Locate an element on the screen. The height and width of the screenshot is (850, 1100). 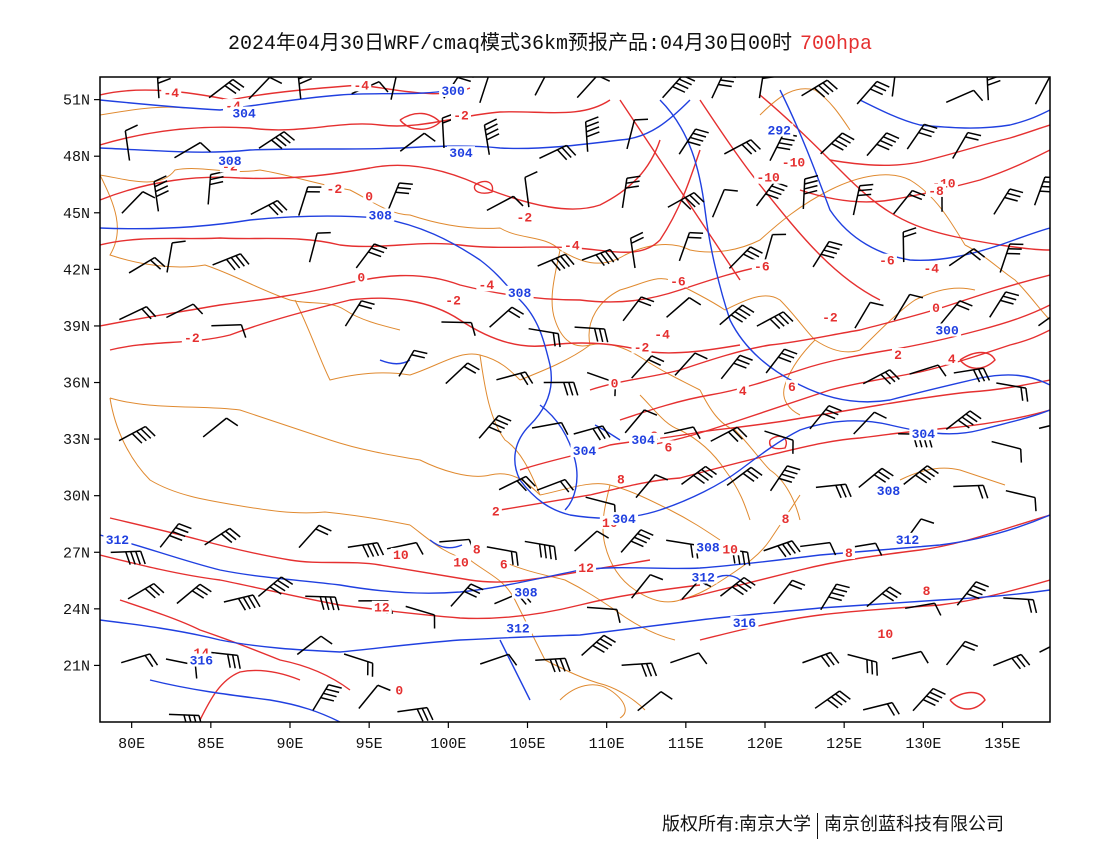
lon-label: 125E is located at coordinates (844, 744).